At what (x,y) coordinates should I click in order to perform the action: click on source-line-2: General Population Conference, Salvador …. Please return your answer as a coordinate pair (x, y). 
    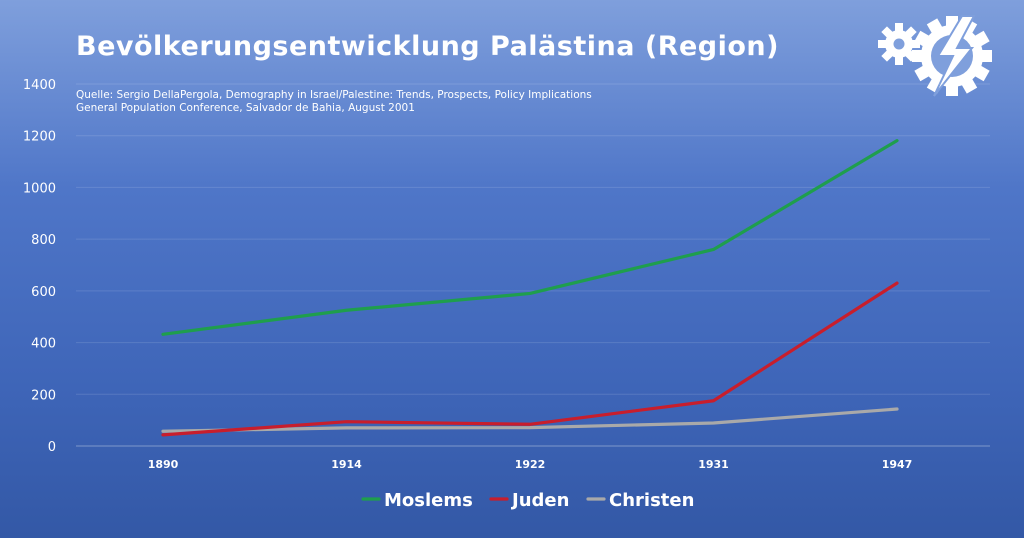
    Looking at the image, I should click on (245, 108).